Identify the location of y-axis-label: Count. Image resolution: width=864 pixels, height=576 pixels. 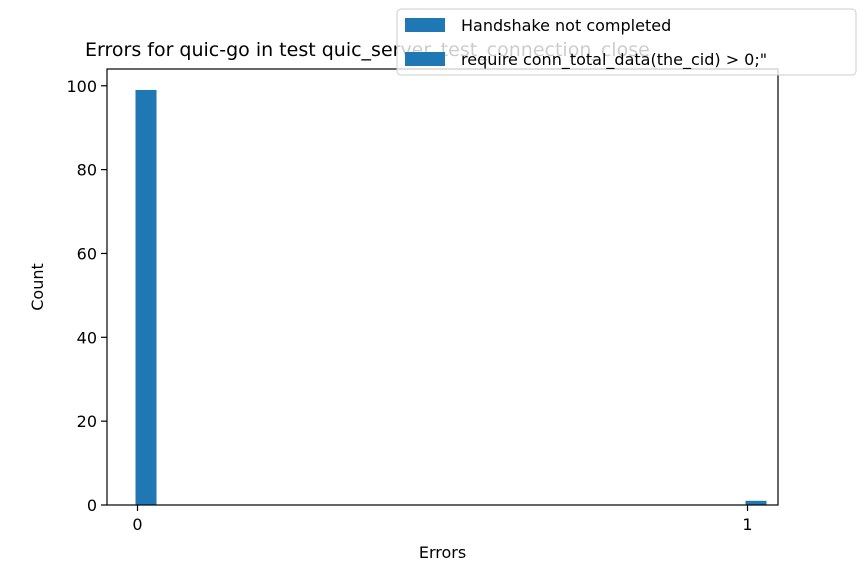
(37, 287).